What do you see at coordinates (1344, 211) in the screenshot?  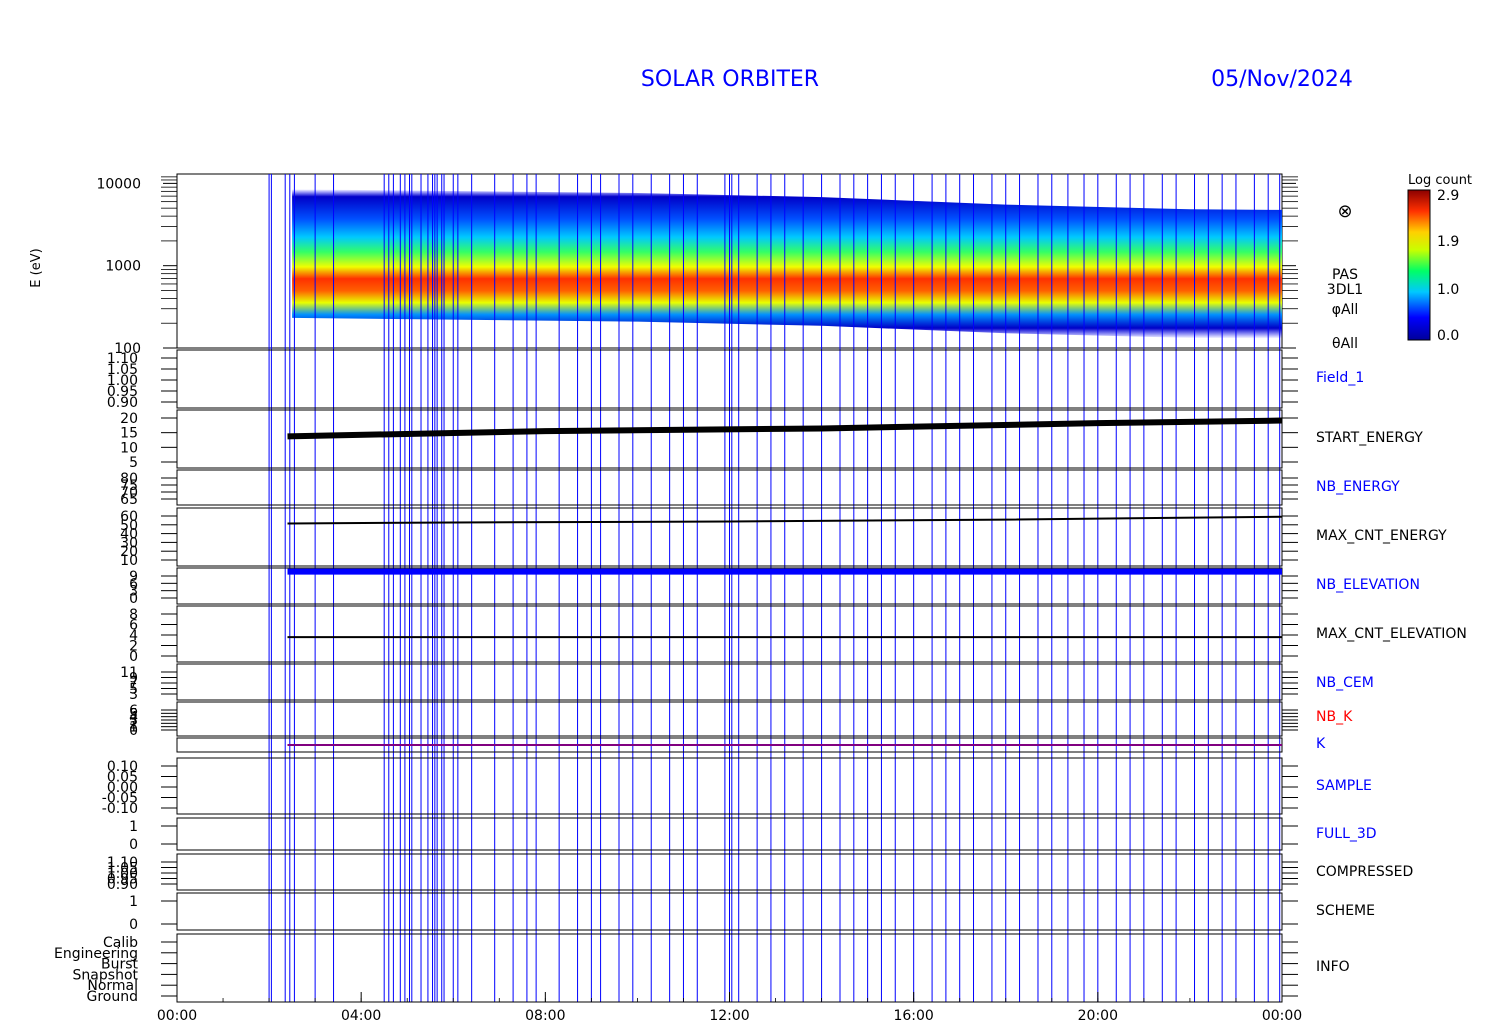 I see `instrument-symbol: ⊗` at bounding box center [1344, 211].